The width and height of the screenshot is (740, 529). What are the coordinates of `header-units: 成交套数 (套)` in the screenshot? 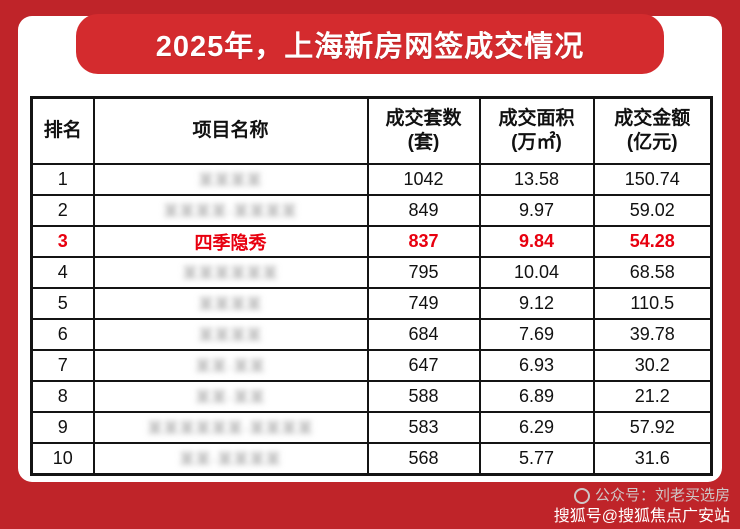 It's located at (423, 130).